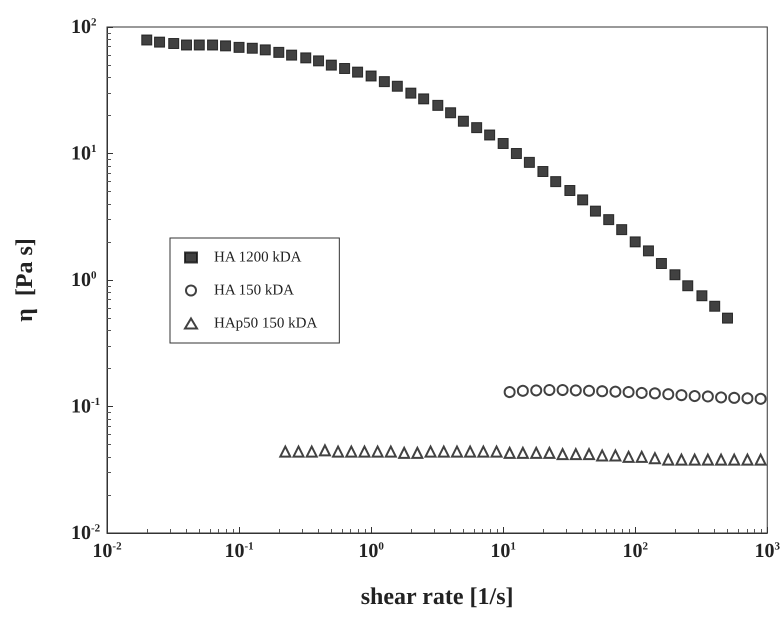  What do you see at coordinates (266, 324) in the screenshot?
I see `legend-label: HAp50 150 kDA` at bounding box center [266, 324].